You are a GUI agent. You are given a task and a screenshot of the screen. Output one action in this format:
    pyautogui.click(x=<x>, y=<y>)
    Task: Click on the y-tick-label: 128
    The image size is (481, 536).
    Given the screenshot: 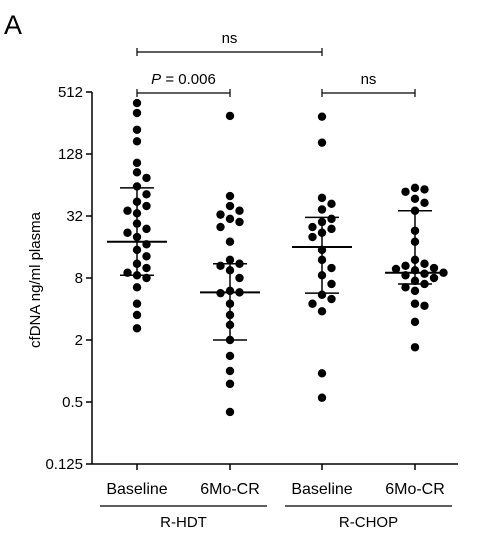 What is the action you would take?
    pyautogui.click(x=70, y=154)
    